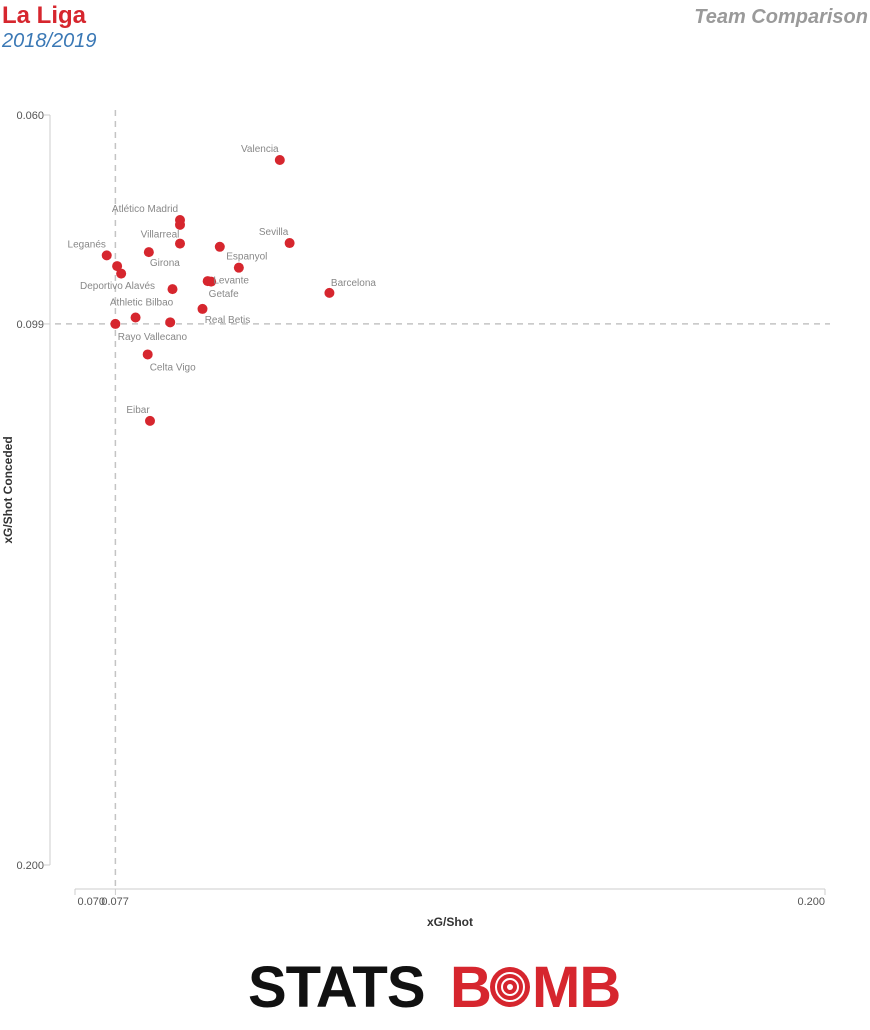 This screenshot has height=1030, width=870. What do you see at coordinates (246, 257) in the screenshot?
I see `team-label: Espanyol` at bounding box center [246, 257].